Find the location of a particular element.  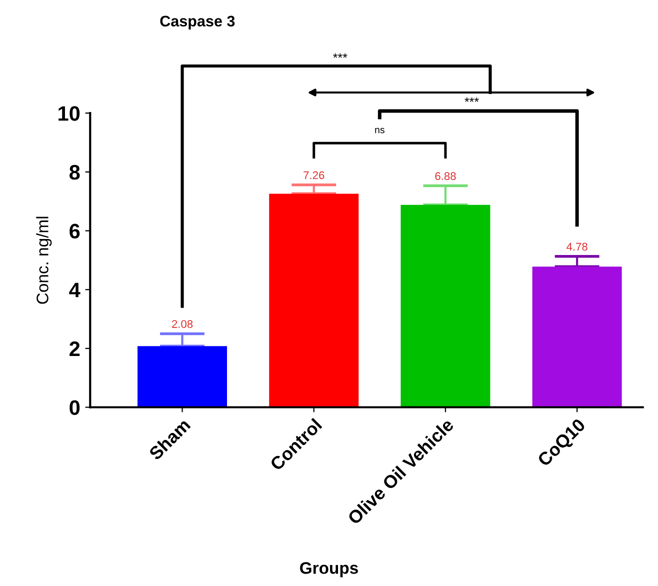

y-tick-label: 10 is located at coordinates (69, 113).